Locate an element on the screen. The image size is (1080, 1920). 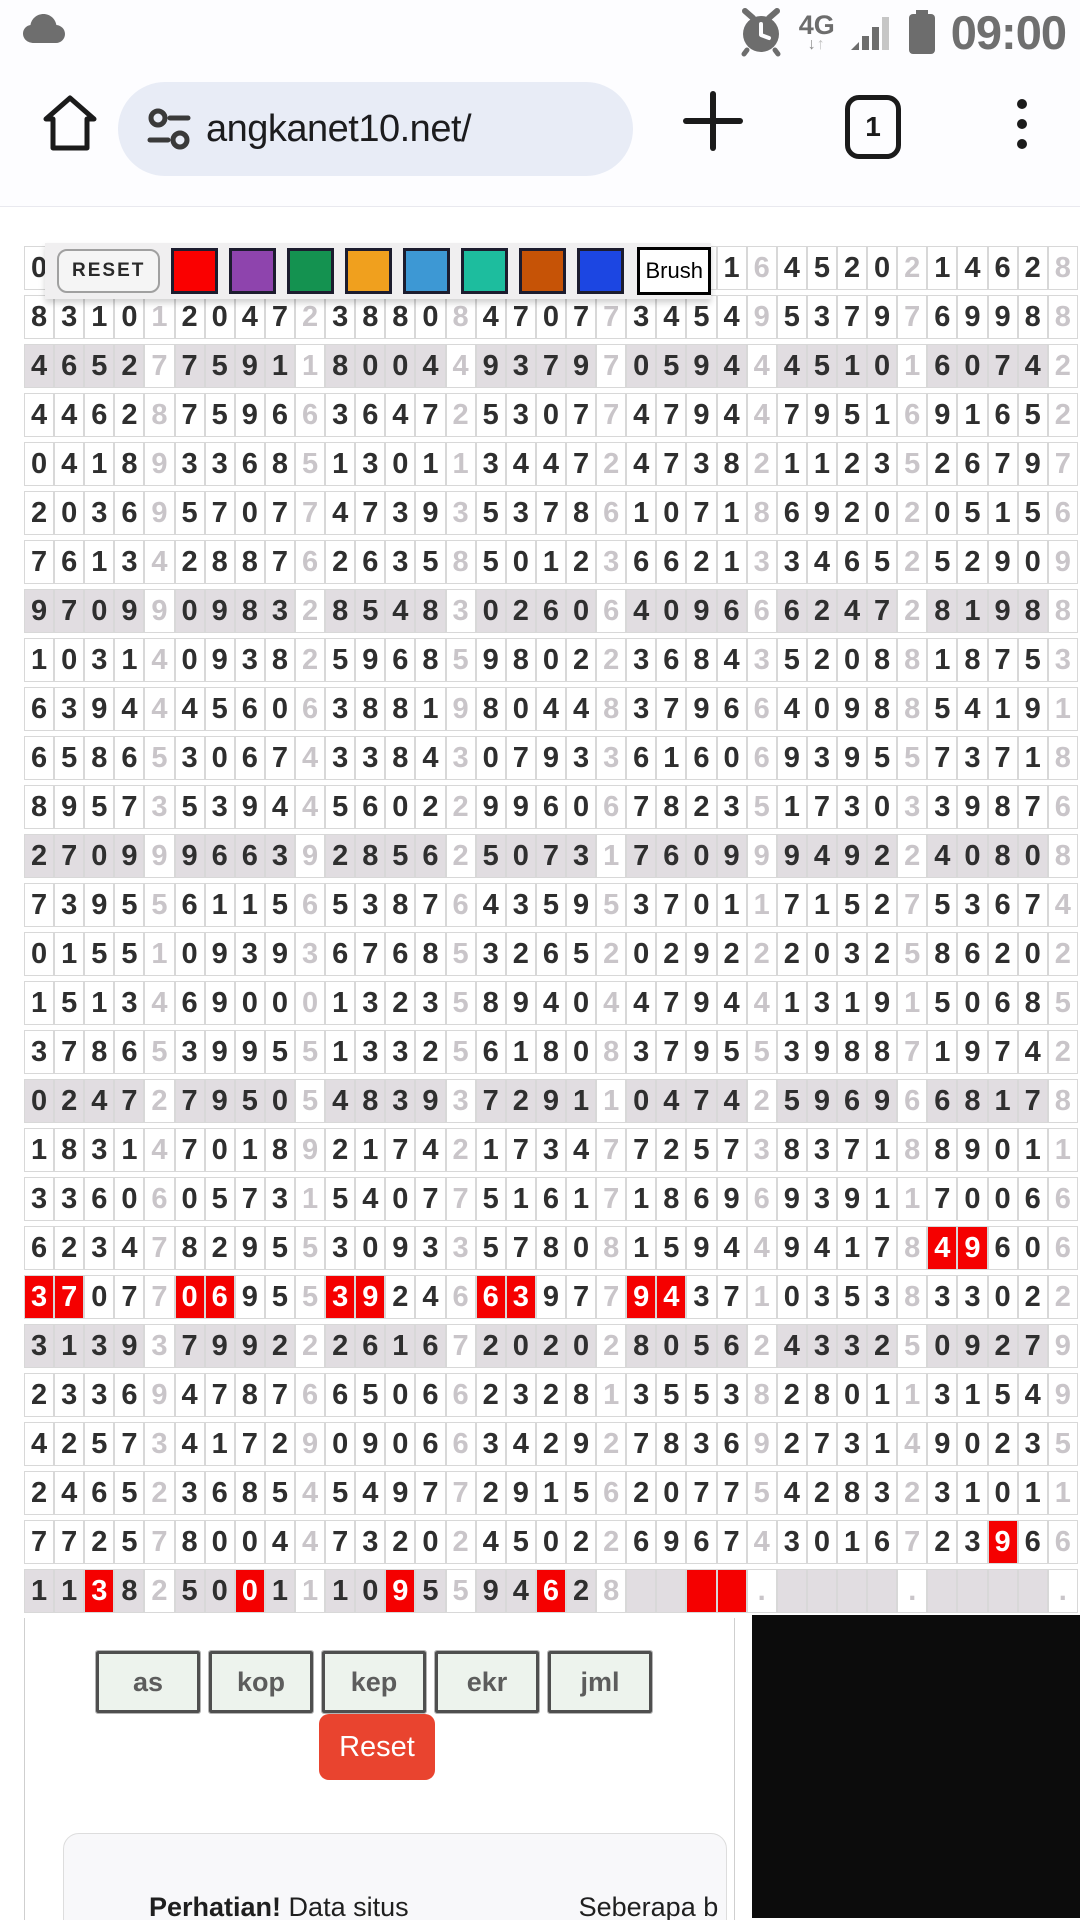
grid-sum-cell: 9 is located at coordinates (1062, 1395).